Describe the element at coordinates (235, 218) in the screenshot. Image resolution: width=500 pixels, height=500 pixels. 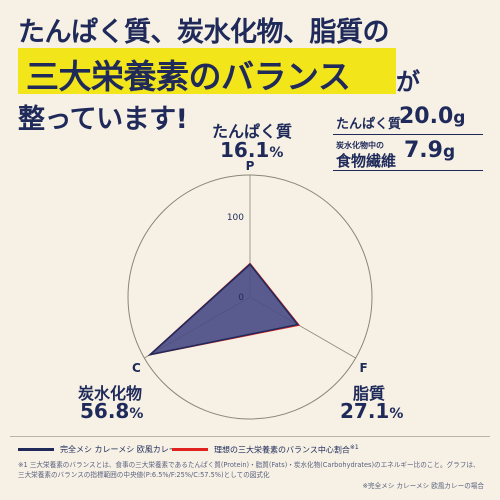
I see `scale-label-100: 100` at that location.